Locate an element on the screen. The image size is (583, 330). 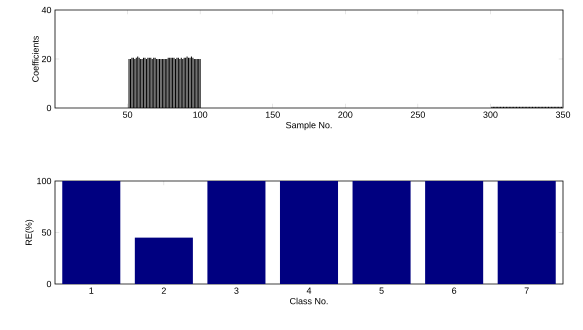
y-tick-label: 50 is located at coordinates (47, 232).